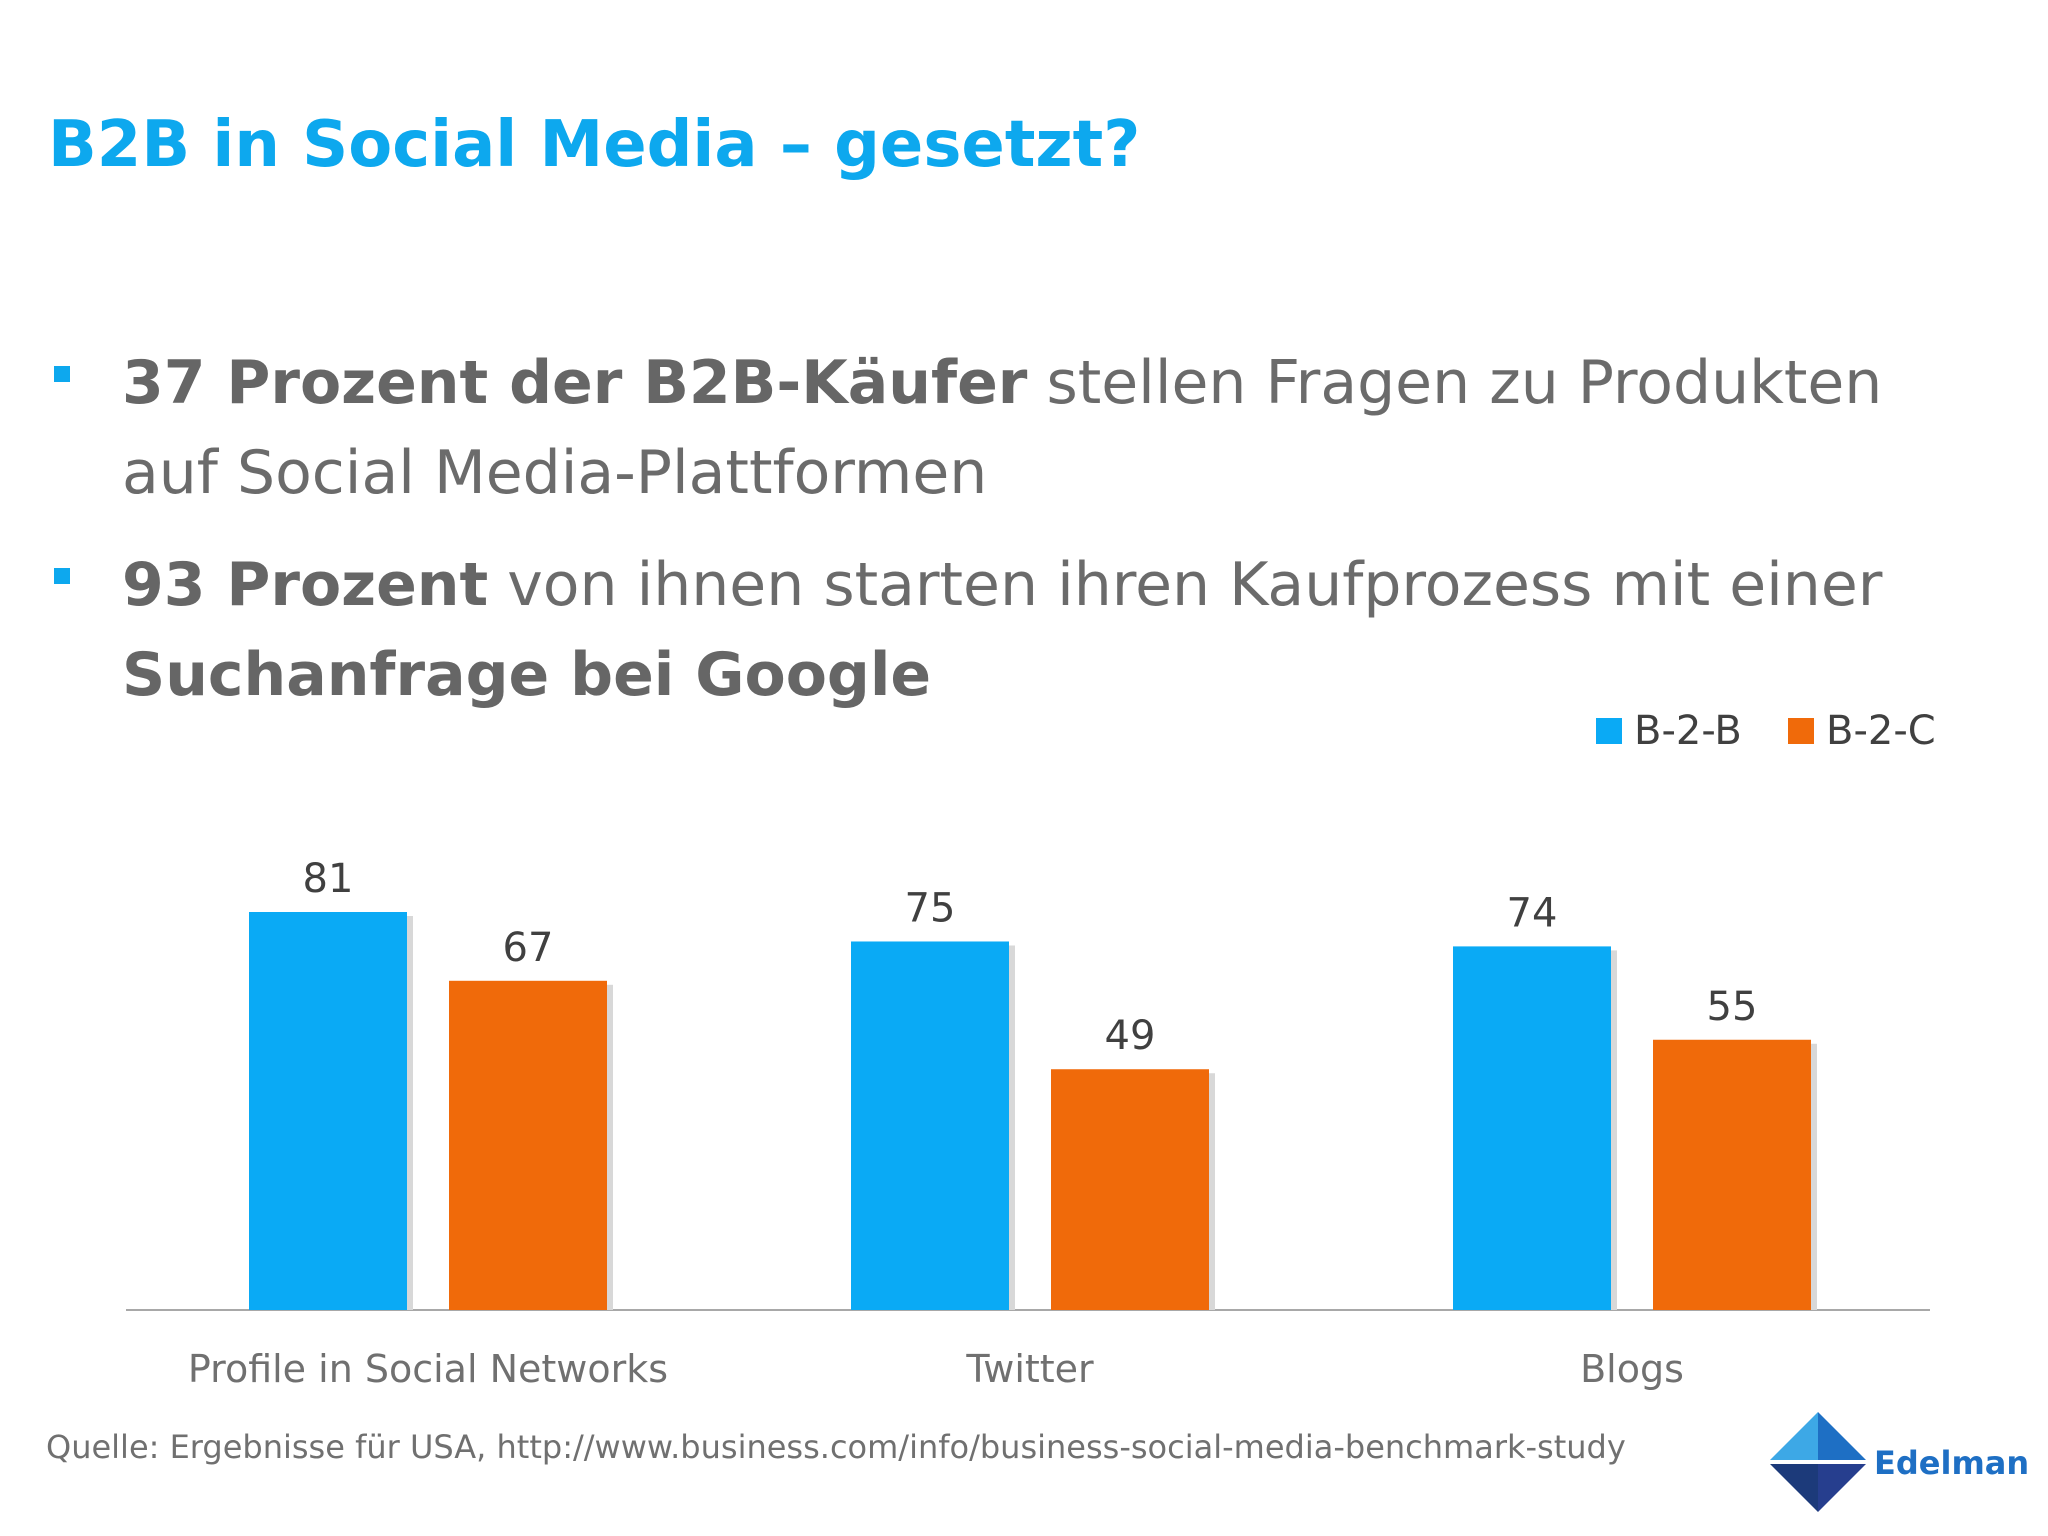 The width and height of the screenshot is (2048, 1536). I want to click on legend-label: B-2-B, so click(1688, 731).